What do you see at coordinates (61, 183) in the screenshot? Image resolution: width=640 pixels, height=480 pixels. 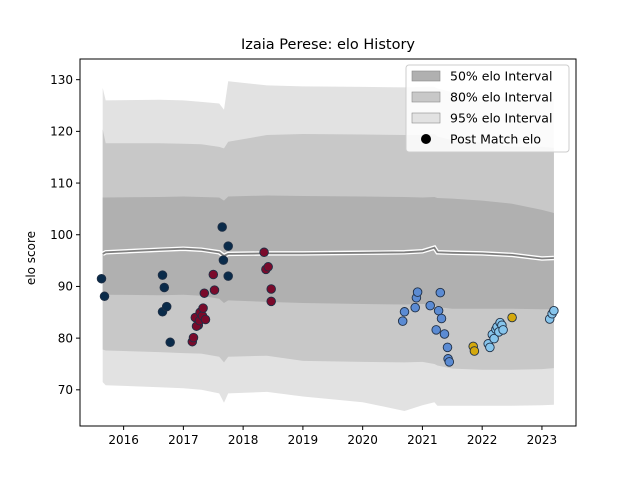 I see `y-tick-label: 110` at bounding box center [61, 183].